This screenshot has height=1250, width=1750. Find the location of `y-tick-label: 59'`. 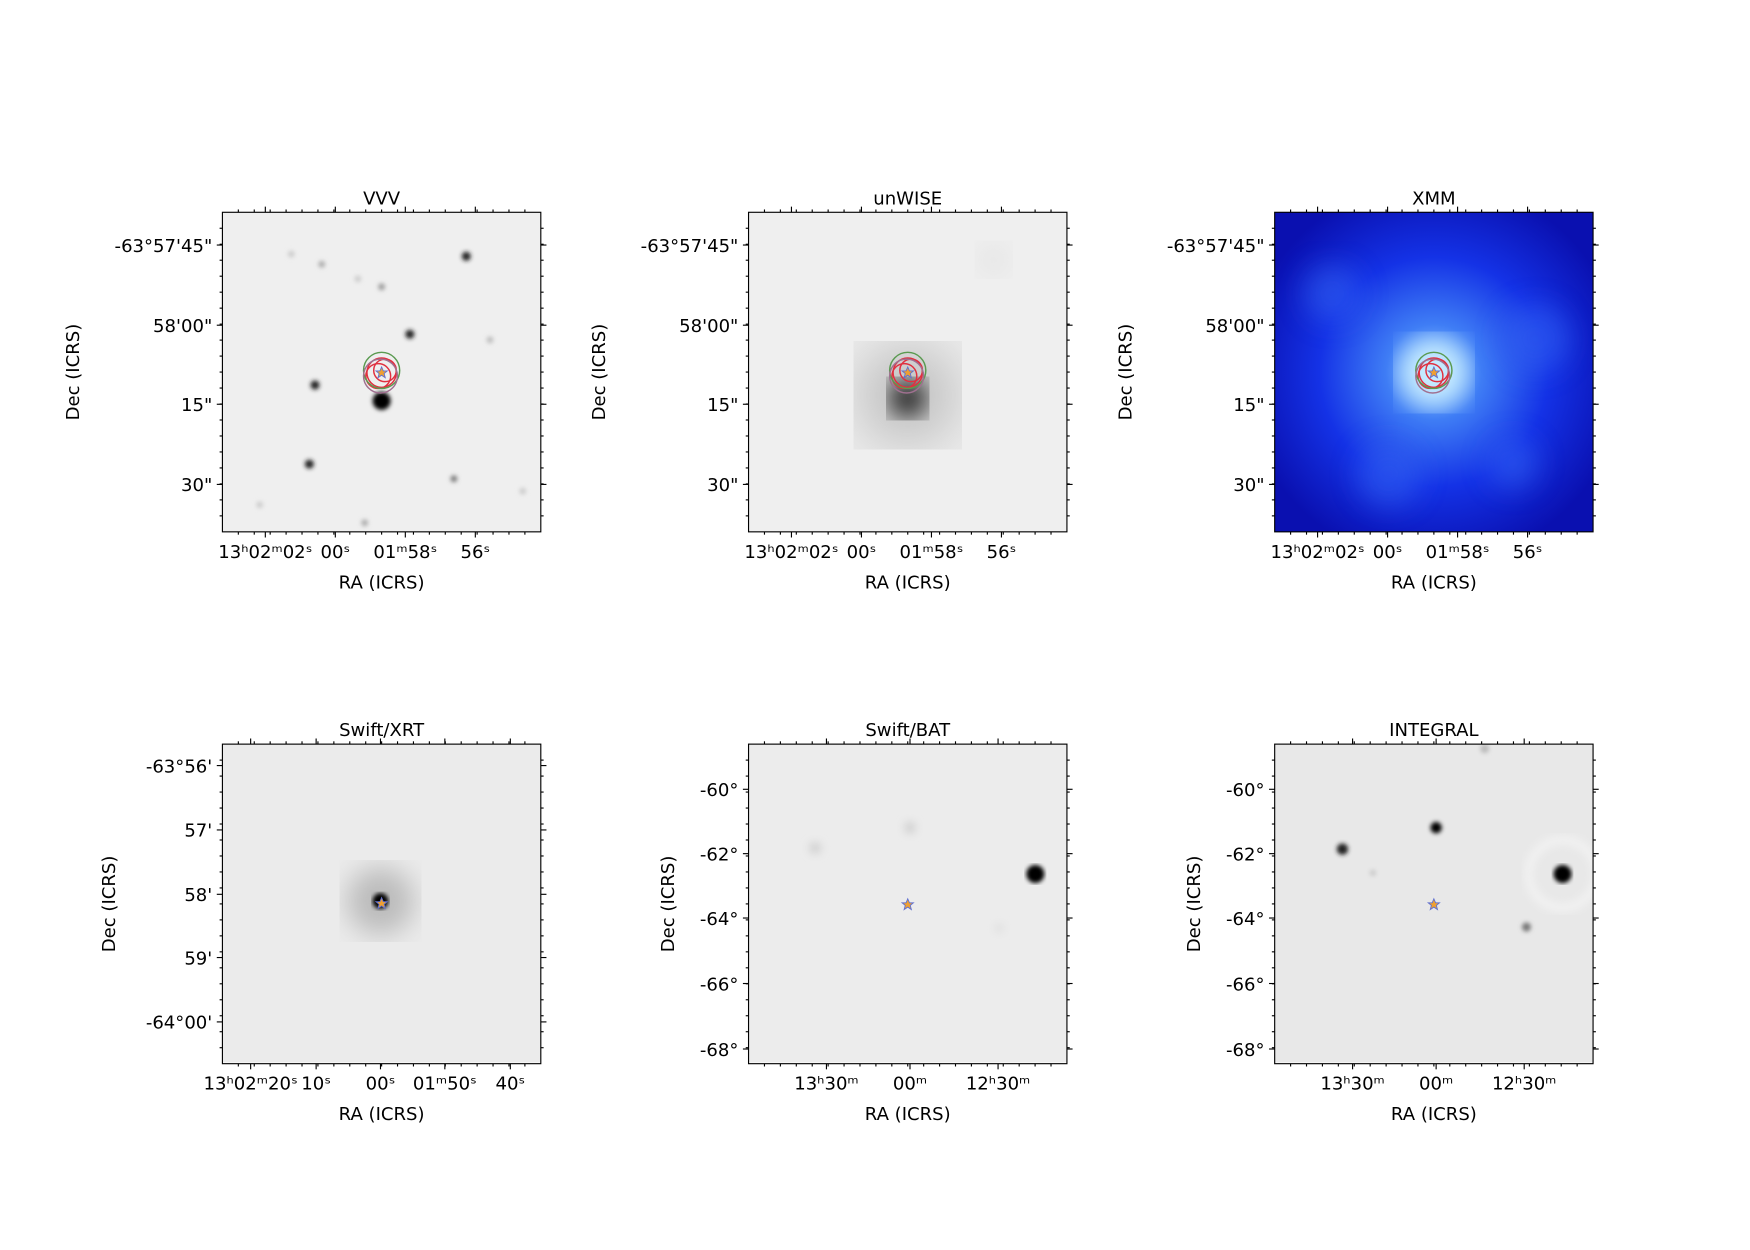

y-tick-label: 59' is located at coordinates (198, 958).